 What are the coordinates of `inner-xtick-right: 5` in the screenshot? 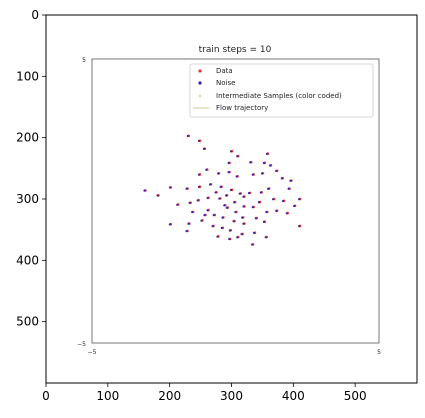 It's located at (379, 352).